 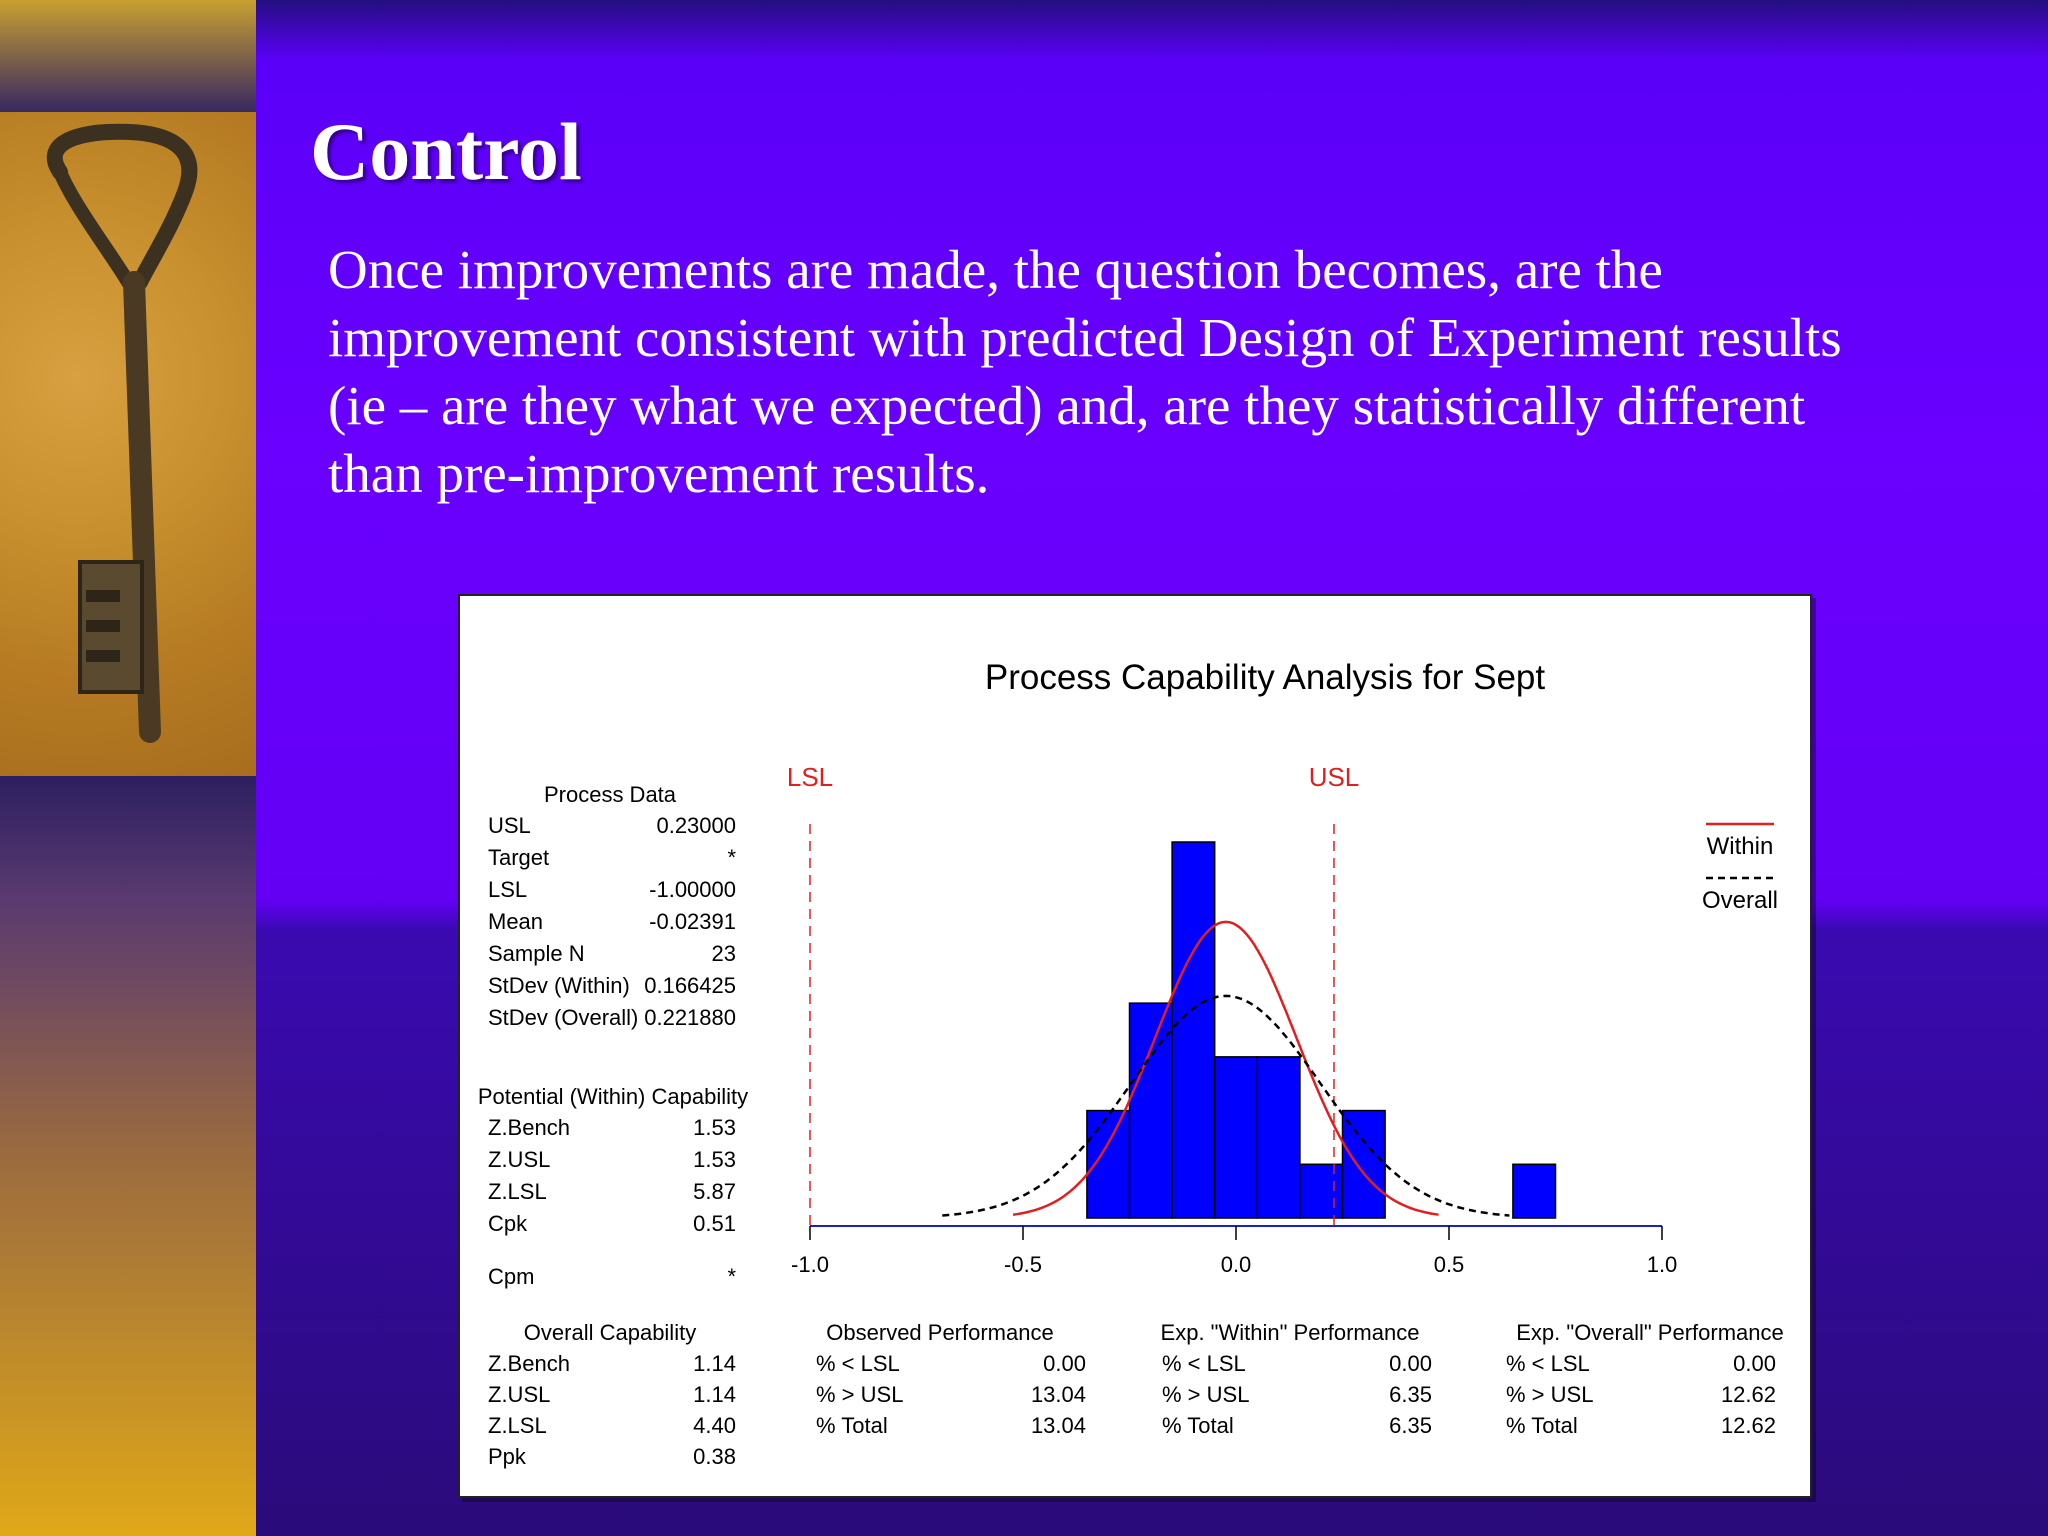 I want to click on cpm-label: Cpm, so click(x=511, y=1276).